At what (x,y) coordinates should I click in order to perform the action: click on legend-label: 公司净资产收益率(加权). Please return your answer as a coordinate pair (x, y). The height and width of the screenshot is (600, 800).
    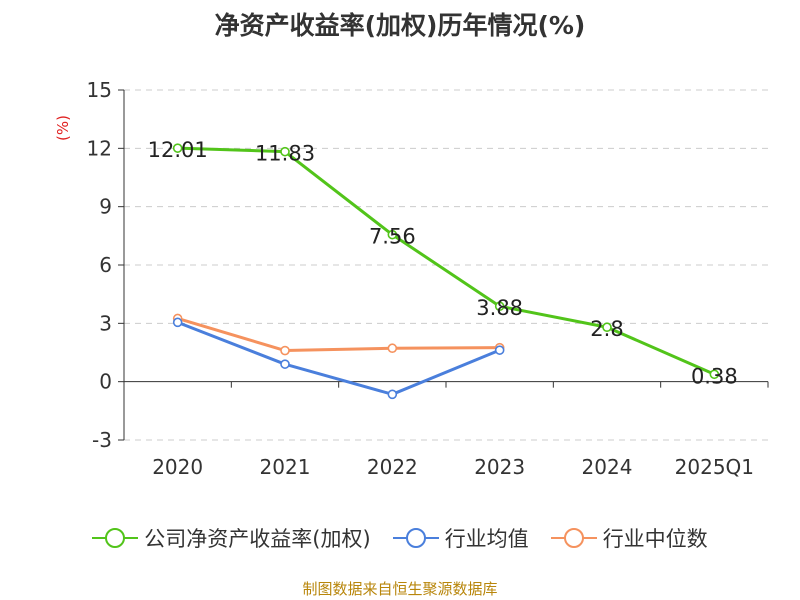
    Looking at the image, I should click on (257, 539).